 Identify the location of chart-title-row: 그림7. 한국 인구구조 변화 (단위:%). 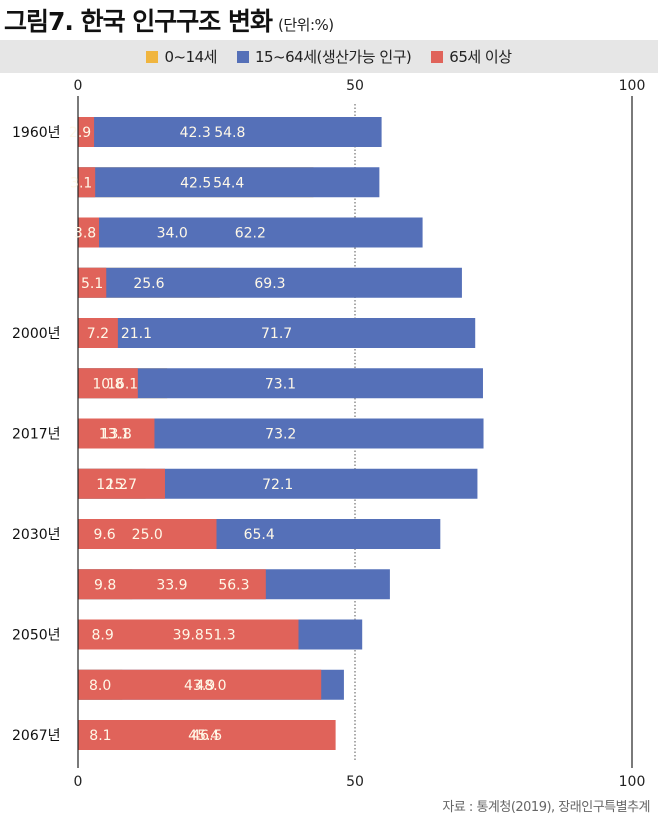
(169, 19).